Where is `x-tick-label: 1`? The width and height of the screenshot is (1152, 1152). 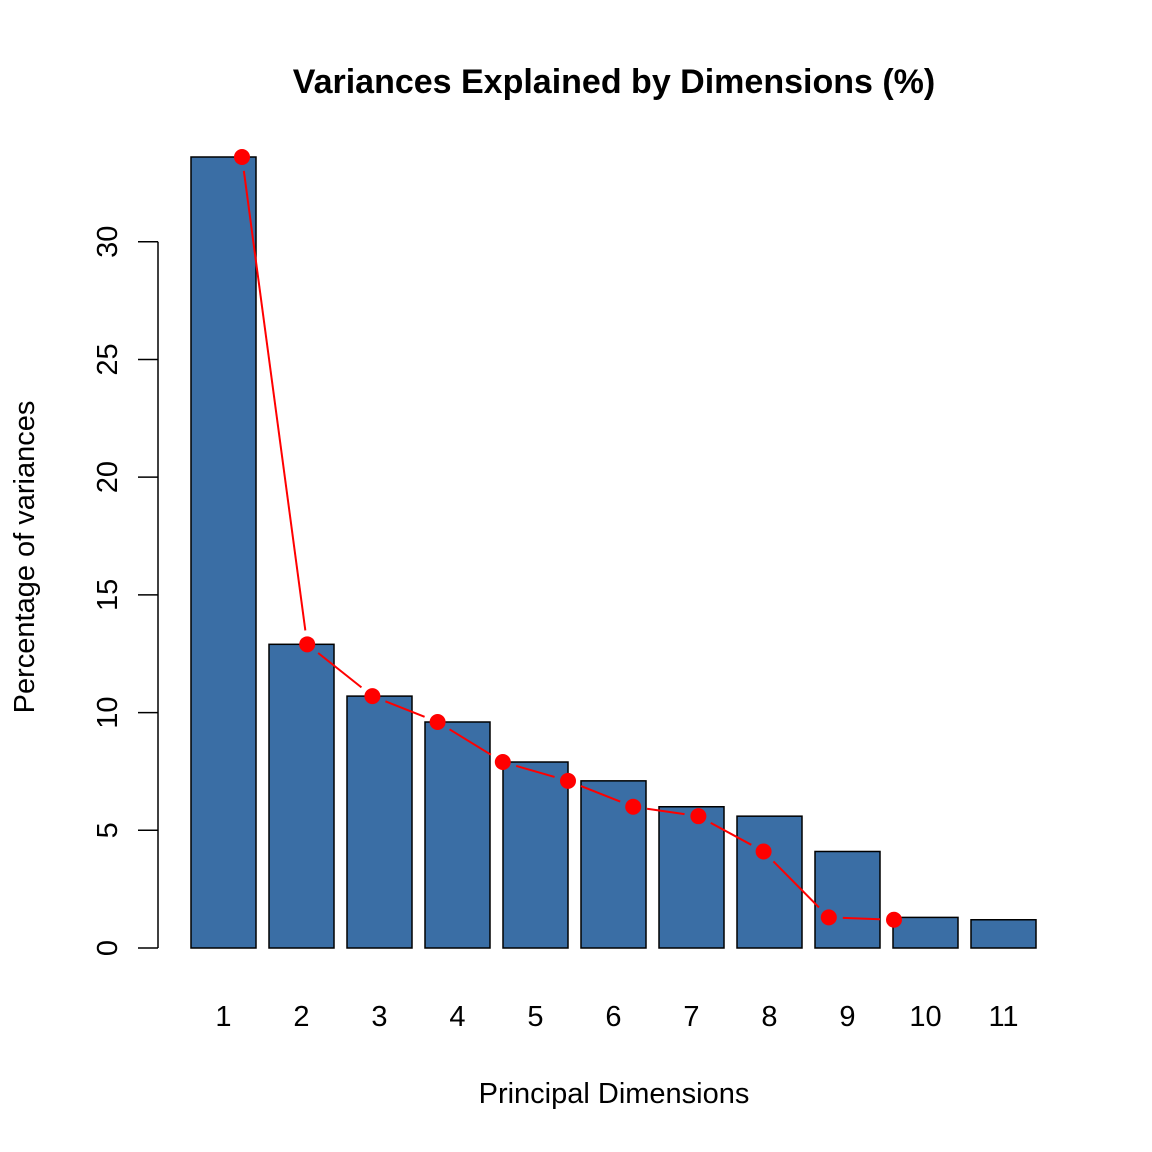 x-tick-label: 1 is located at coordinates (223, 1017).